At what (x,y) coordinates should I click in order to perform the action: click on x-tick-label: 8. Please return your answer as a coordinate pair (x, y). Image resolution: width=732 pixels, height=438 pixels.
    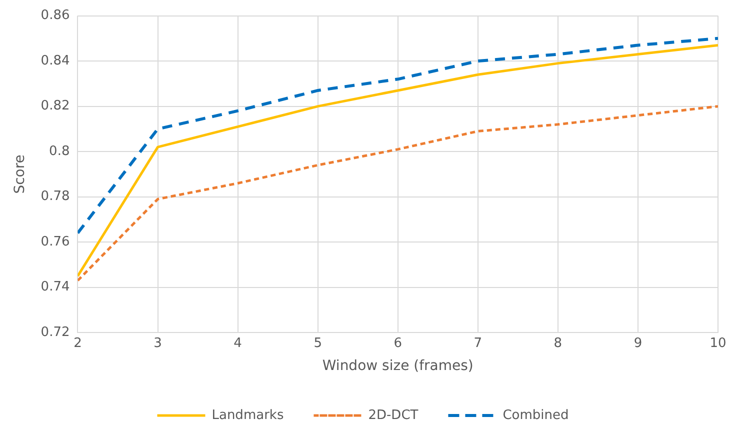
    Looking at the image, I should click on (558, 343).